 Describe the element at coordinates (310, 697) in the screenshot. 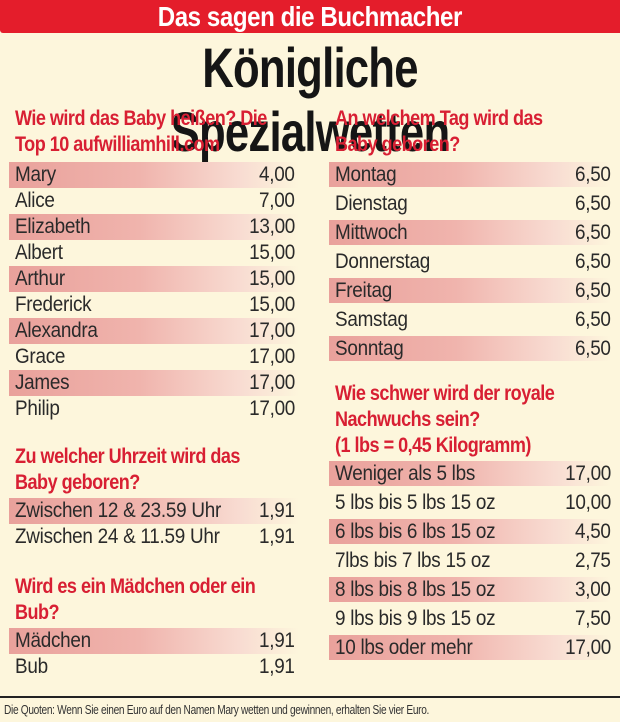

I see `footer-divider` at that location.